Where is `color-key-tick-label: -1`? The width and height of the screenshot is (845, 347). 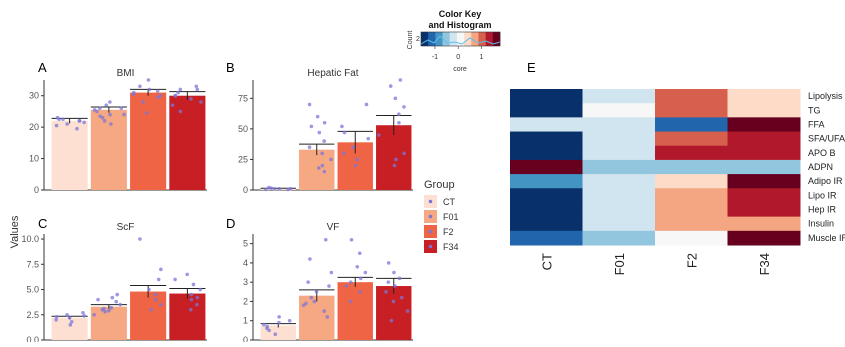
color-key-tick-label: -1 is located at coordinates (435, 57).